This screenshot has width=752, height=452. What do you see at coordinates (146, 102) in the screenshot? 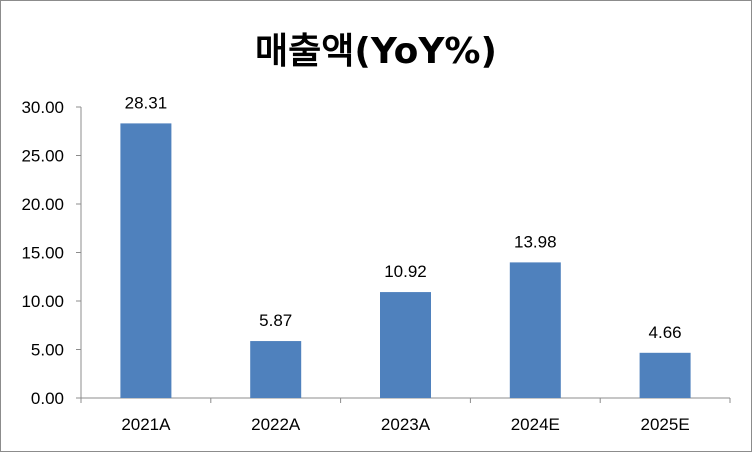
I see `data-label: 28.31` at bounding box center [146, 102].